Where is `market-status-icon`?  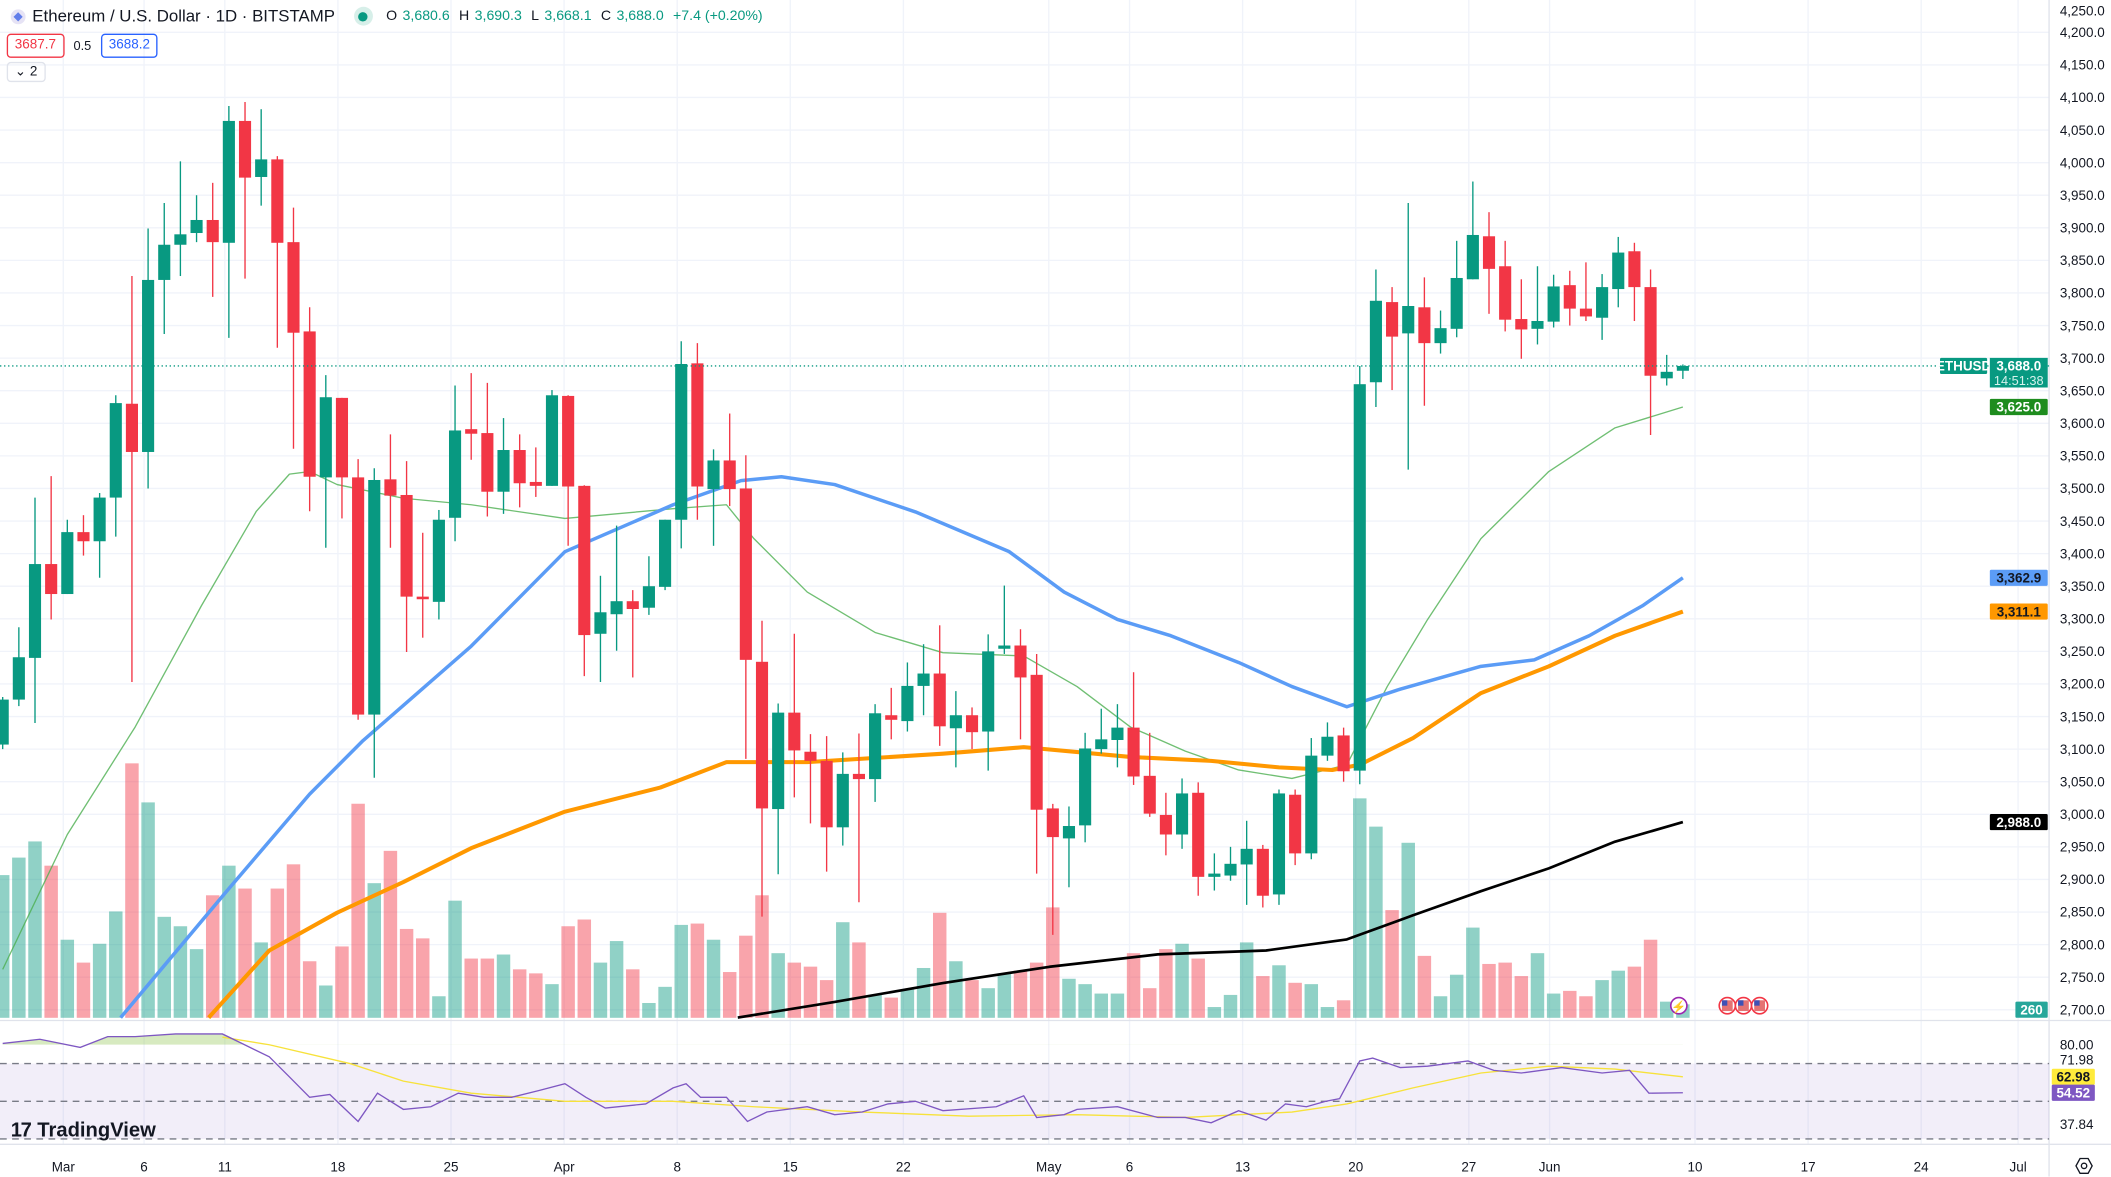
market-status-icon is located at coordinates (363, 16).